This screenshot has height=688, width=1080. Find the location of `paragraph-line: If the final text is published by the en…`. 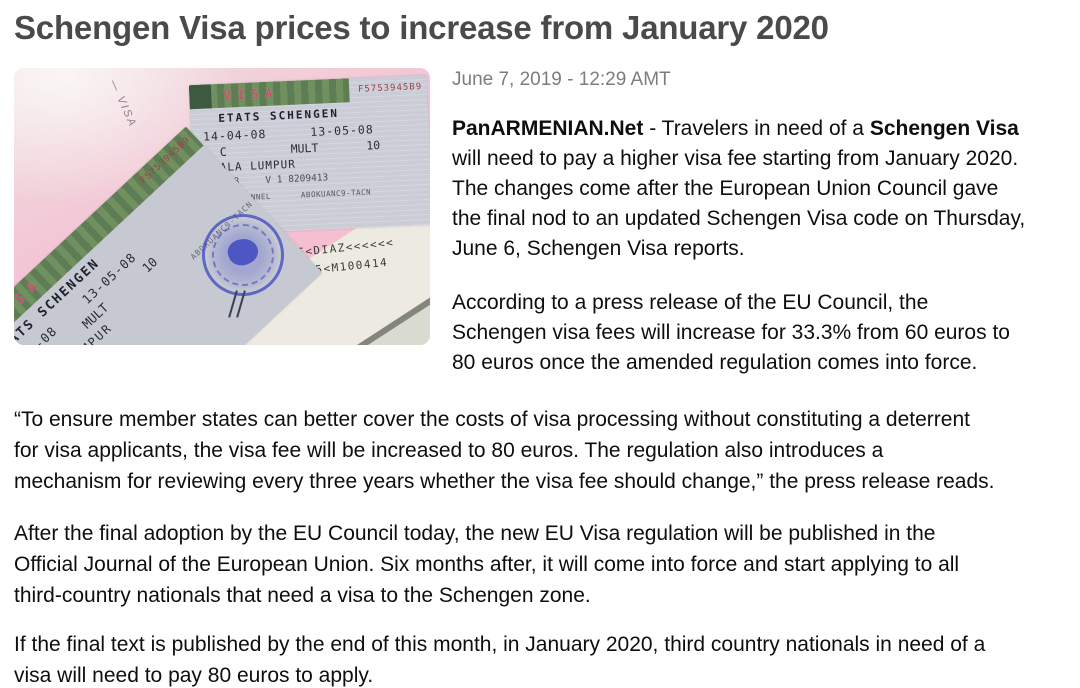

paragraph-line: If the final text is published by the en… is located at coordinates (500, 644).